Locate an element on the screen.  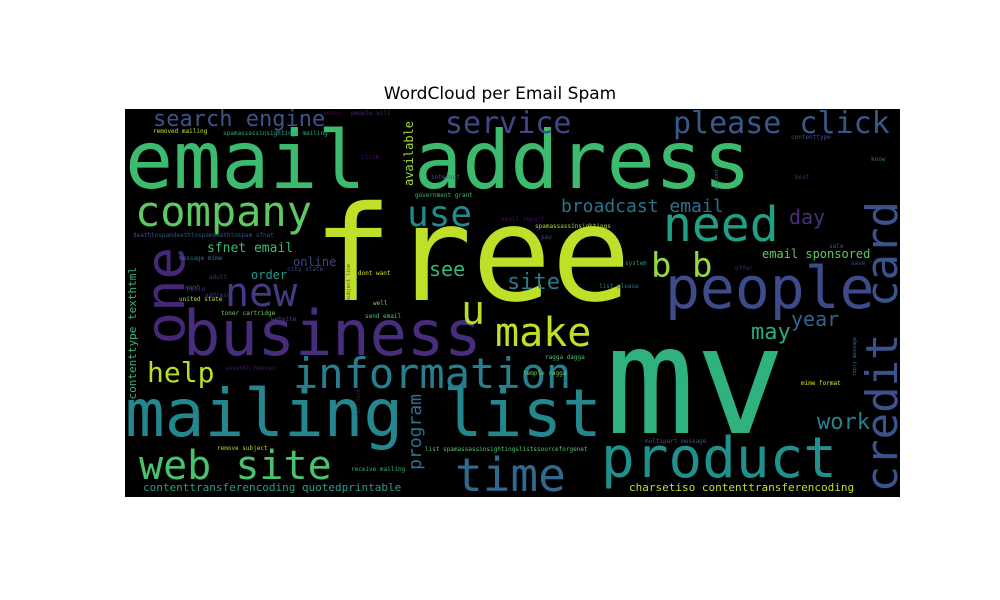
word-internet: internet is located at coordinates (445, 177).